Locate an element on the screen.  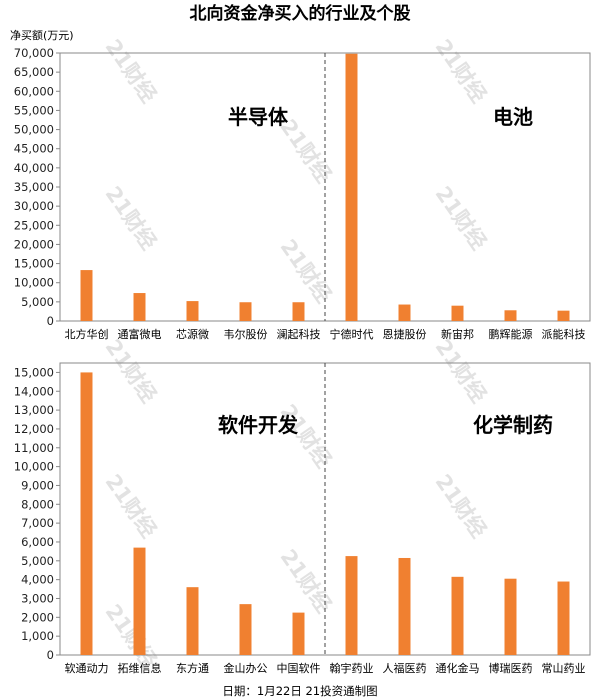
y-tick-label: 40,000 is located at coordinates (34, 168).